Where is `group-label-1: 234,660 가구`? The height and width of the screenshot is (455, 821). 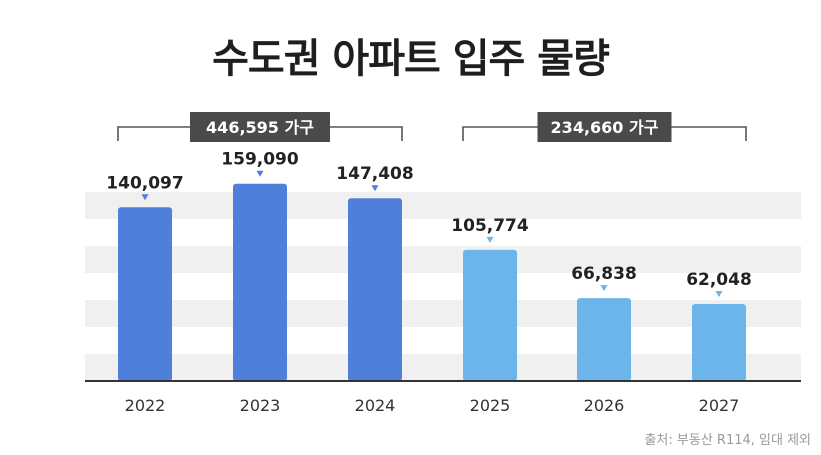 group-label-1: 234,660 가구 is located at coordinates (605, 127).